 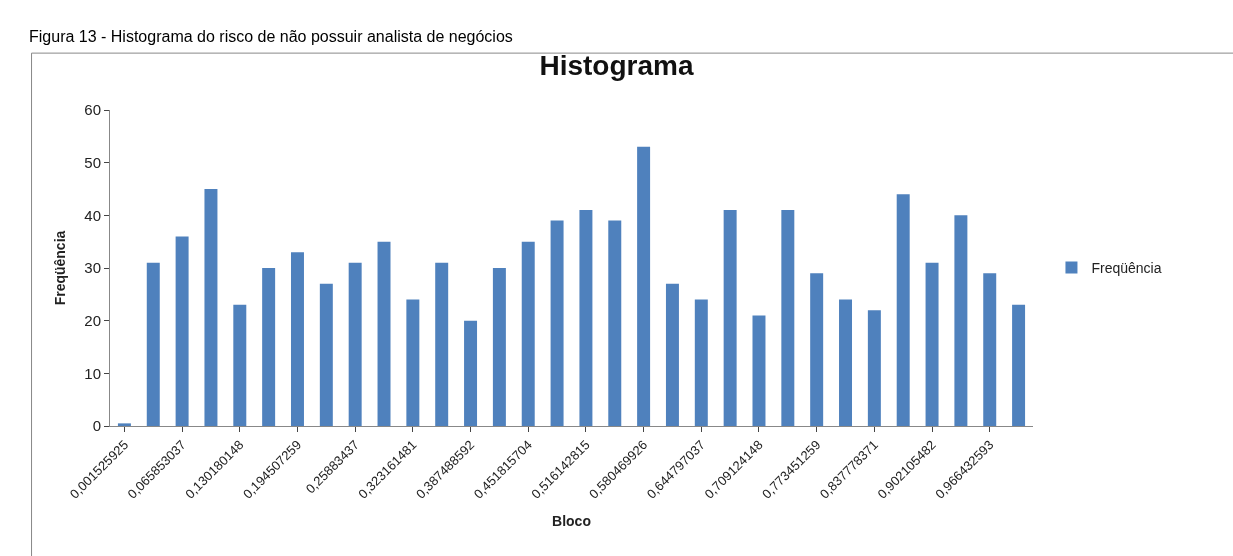 I want to click on y-tick-label: 10, so click(x=92, y=373).